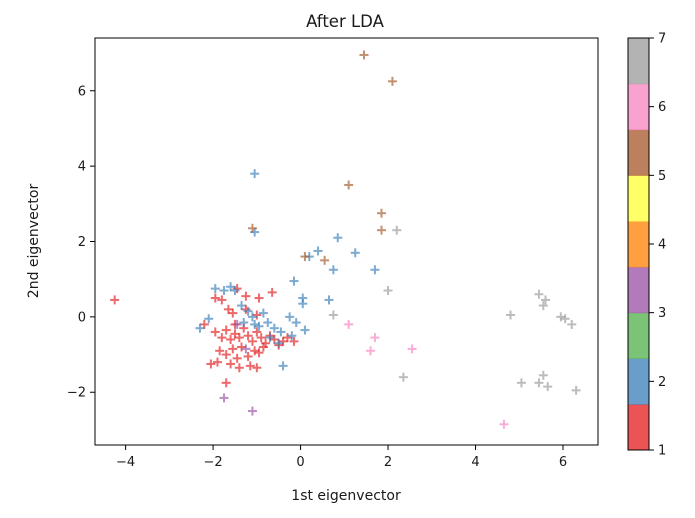  Describe the element at coordinates (125, 462) in the screenshot. I see `x-tick-label: −4` at that location.